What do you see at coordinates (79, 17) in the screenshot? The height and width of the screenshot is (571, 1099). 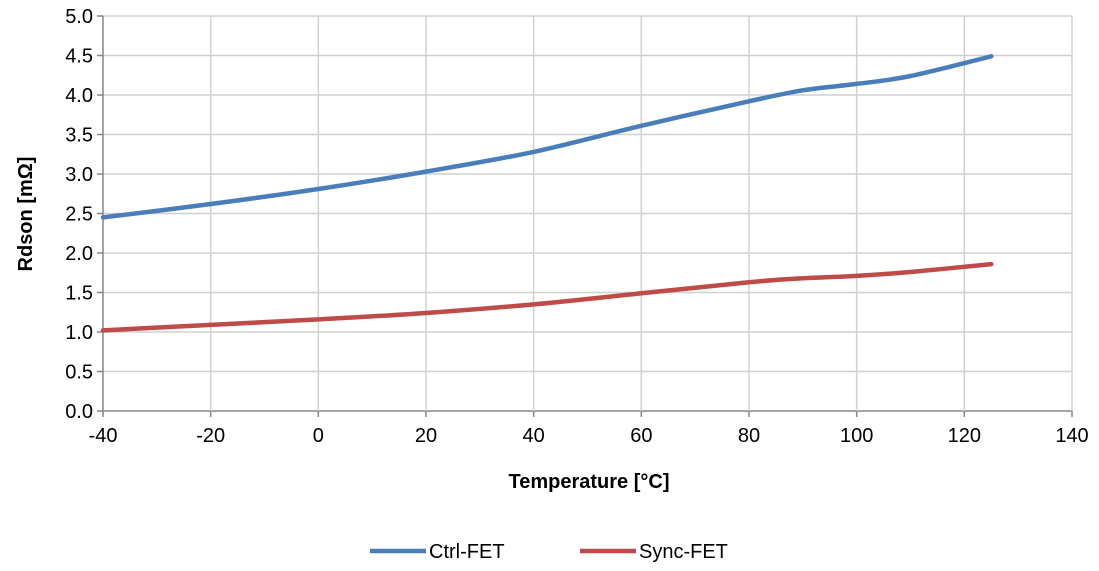 I see `y-tick-label: 5.0` at bounding box center [79, 17].